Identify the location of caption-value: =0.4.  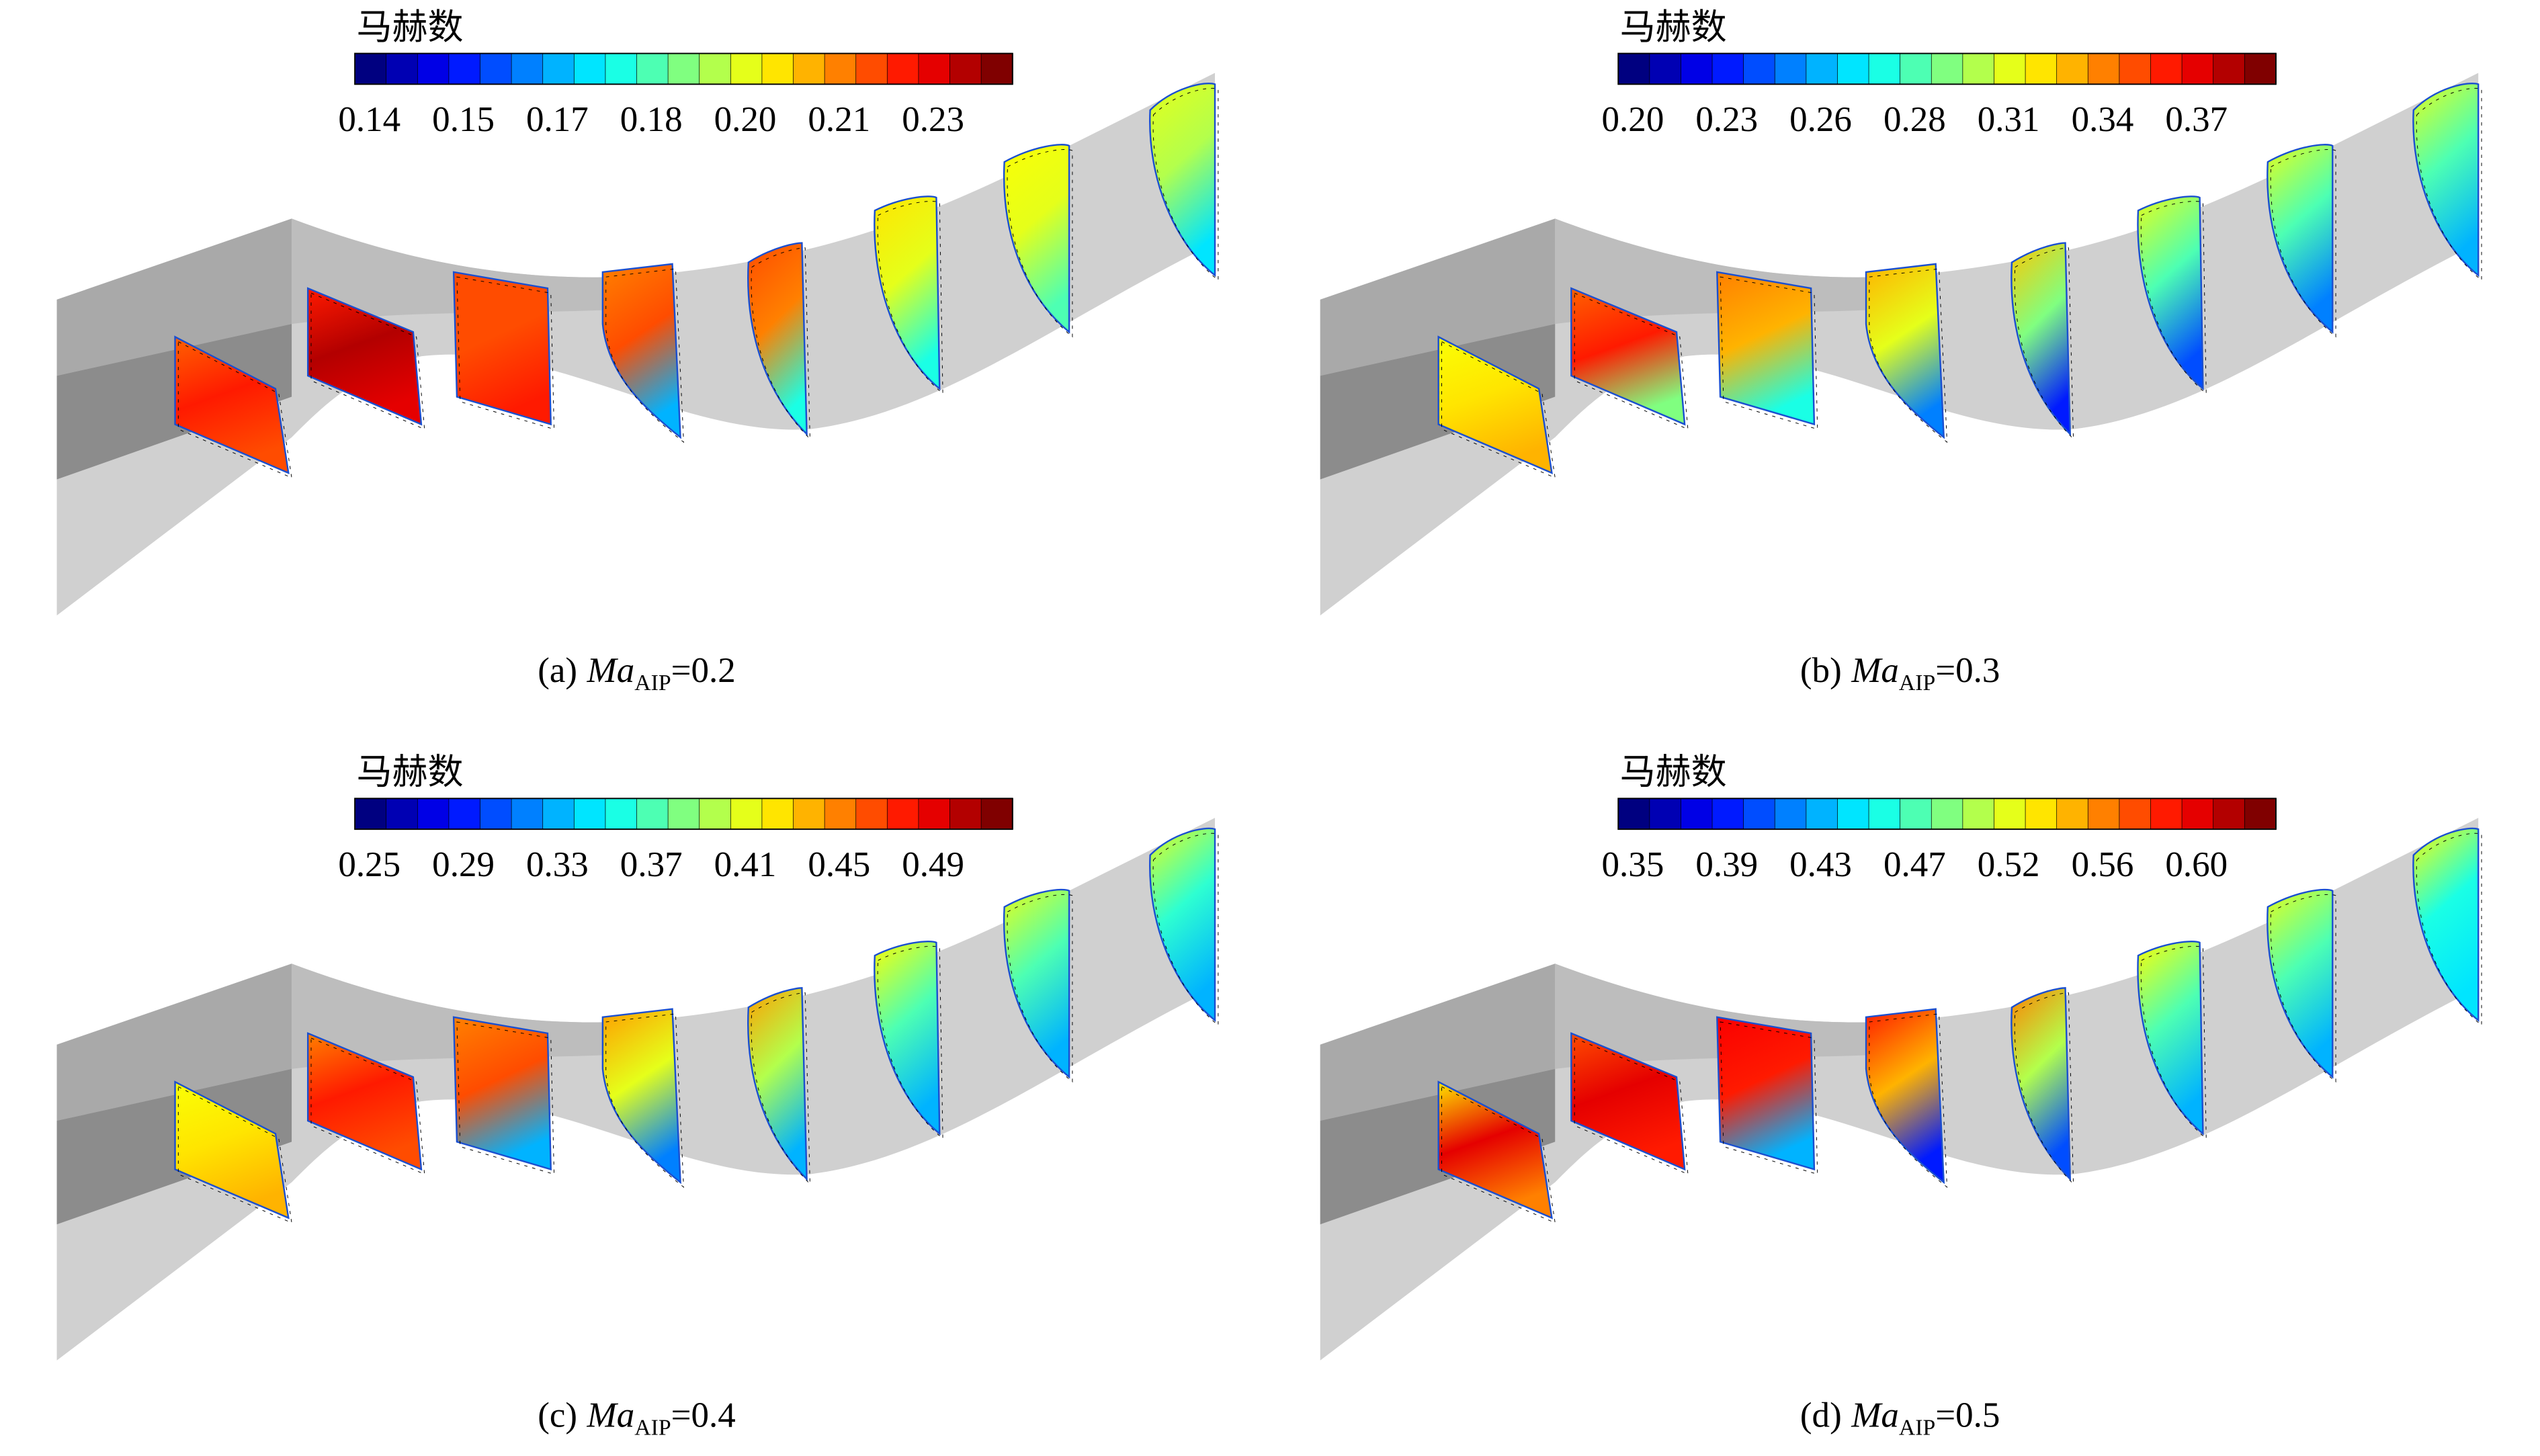
(704, 1415).